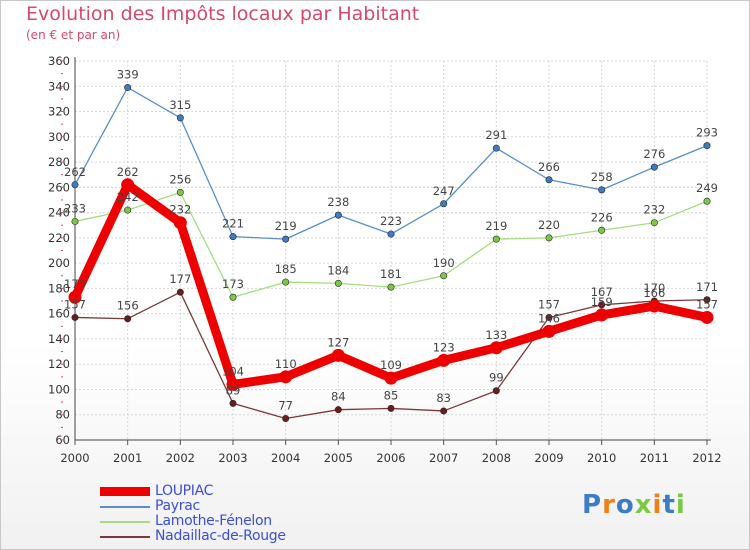 The height and width of the screenshot is (550, 750). Describe the element at coordinates (338, 458) in the screenshot. I see `x-tick-label: 2005` at that location.